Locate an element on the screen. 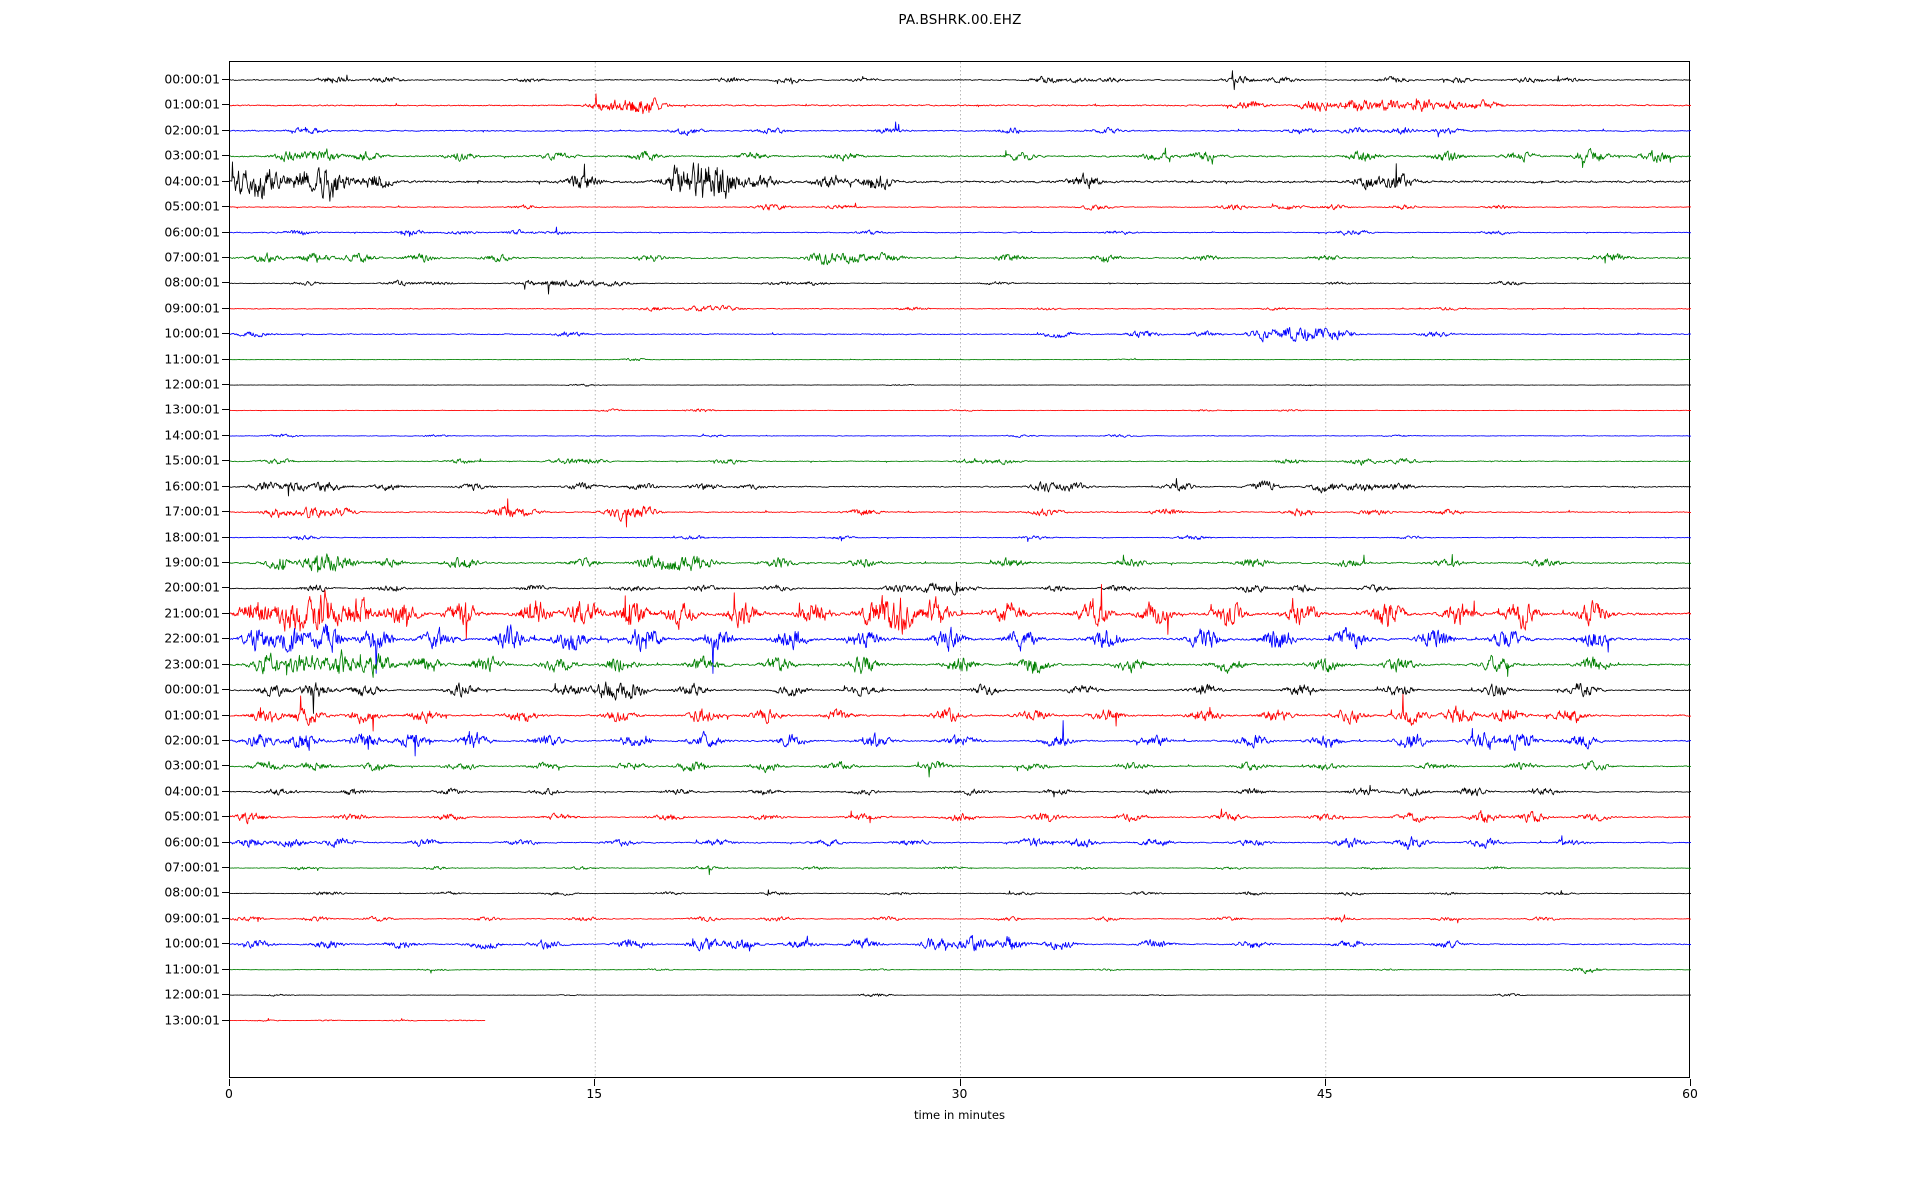  y-tick-label: 02:00:01 is located at coordinates (192, 130).